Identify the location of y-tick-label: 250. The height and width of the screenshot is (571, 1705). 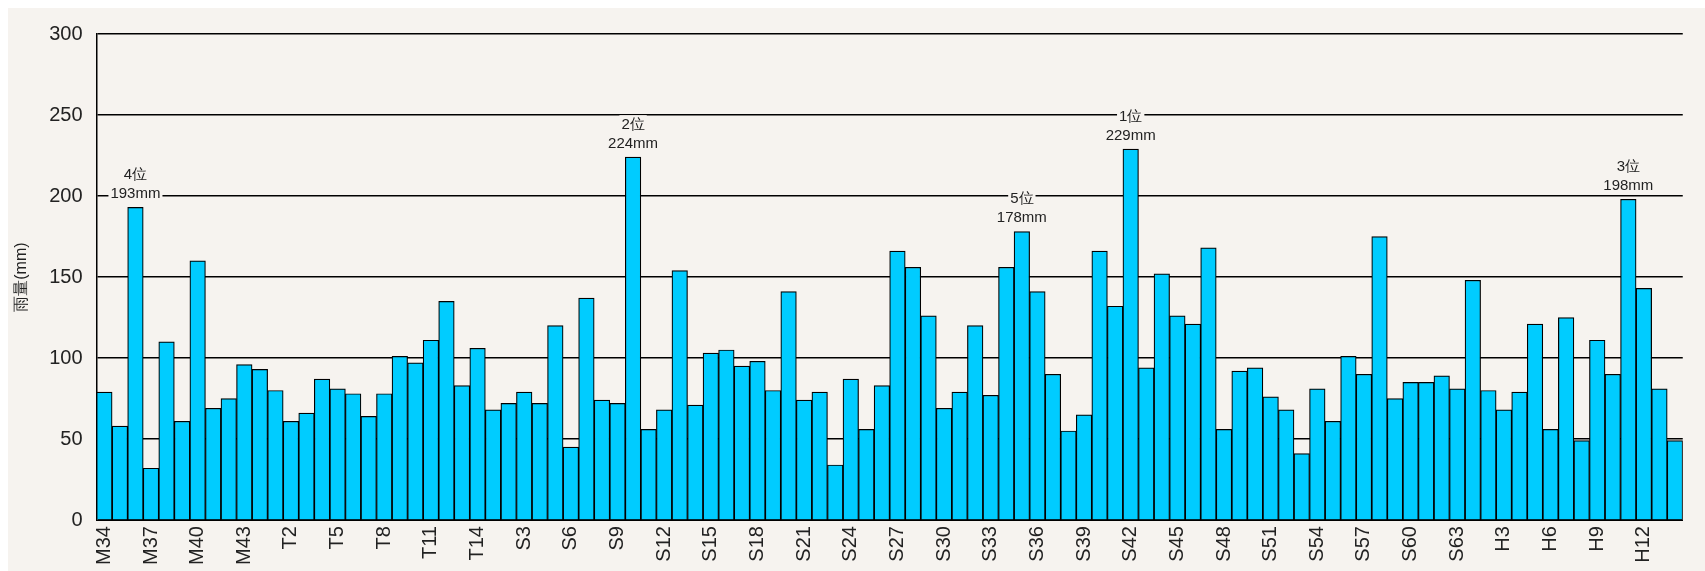
(66, 113).